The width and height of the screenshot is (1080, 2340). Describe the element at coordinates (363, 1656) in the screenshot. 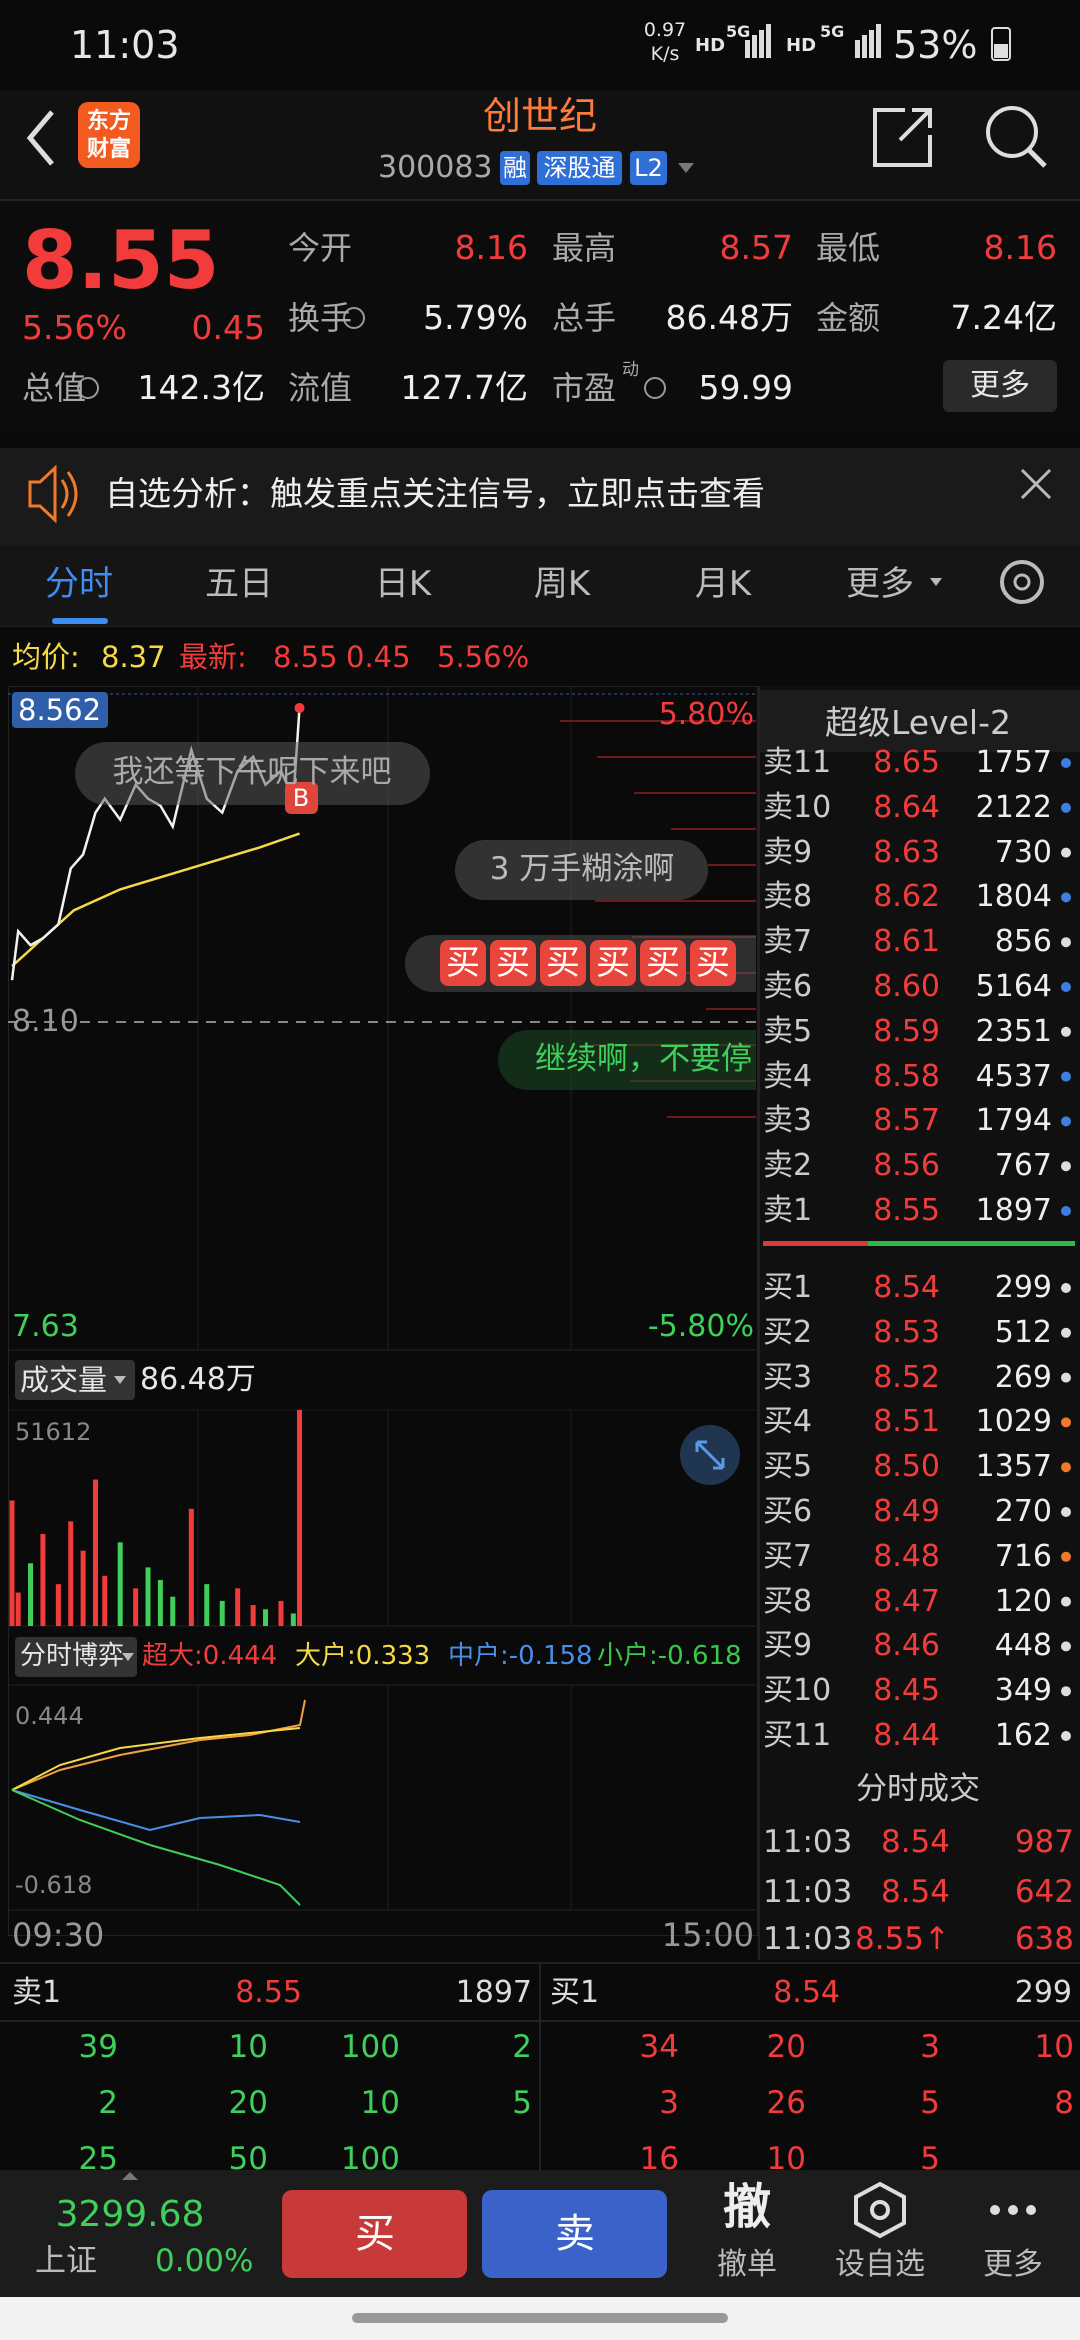

I see `flow-legend: 大户:0.333` at that location.